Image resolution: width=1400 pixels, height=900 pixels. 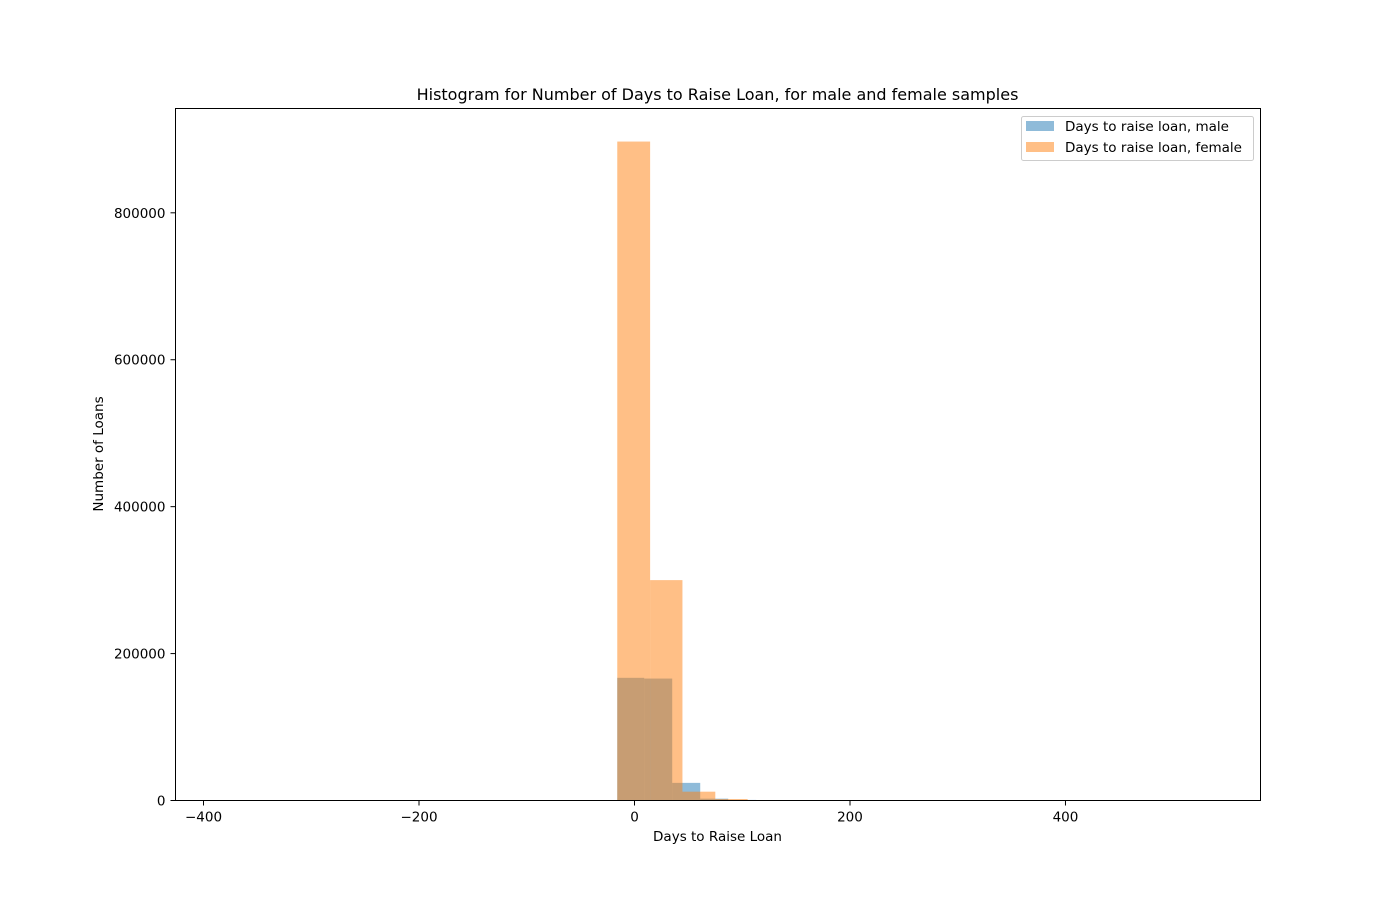 I want to click on histogram-bars, so click(x=698, y=471).